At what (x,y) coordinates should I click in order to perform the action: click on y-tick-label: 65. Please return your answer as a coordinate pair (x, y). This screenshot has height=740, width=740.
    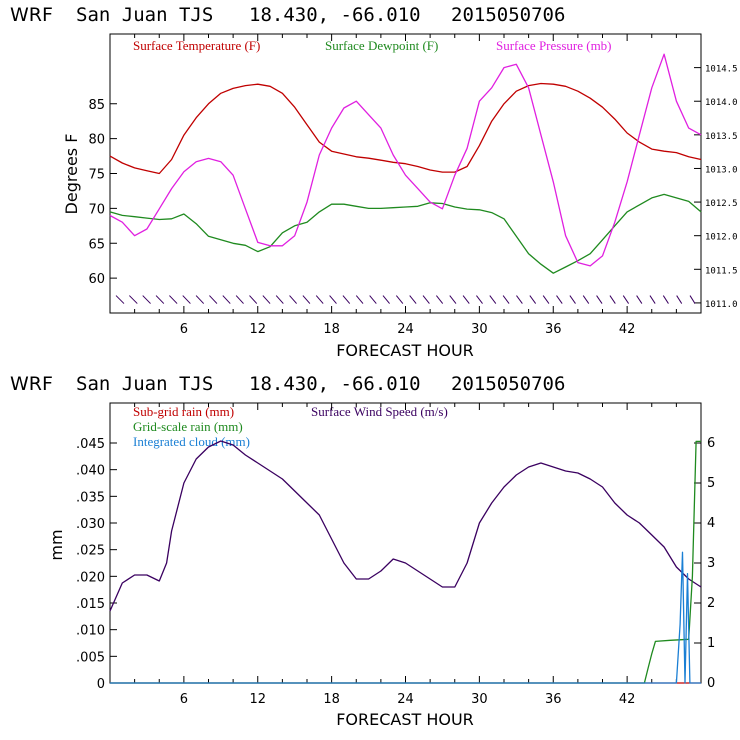
    Looking at the image, I should click on (96, 244).